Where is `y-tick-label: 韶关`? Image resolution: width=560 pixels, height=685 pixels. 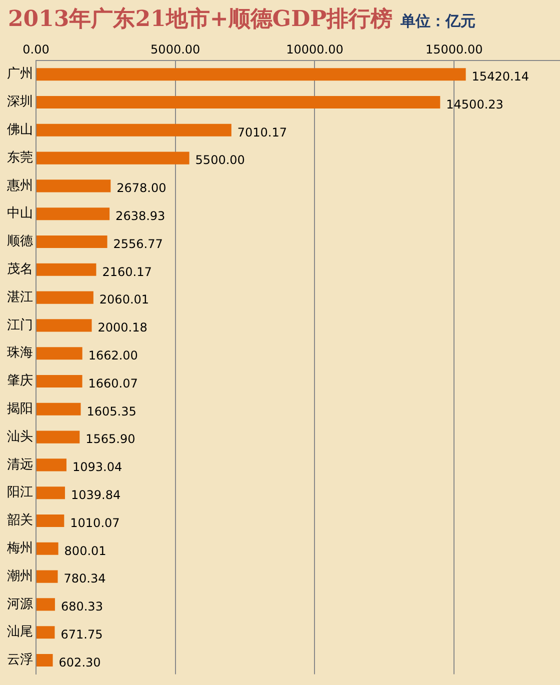 y-tick-label: 韶关 is located at coordinates (20, 520).